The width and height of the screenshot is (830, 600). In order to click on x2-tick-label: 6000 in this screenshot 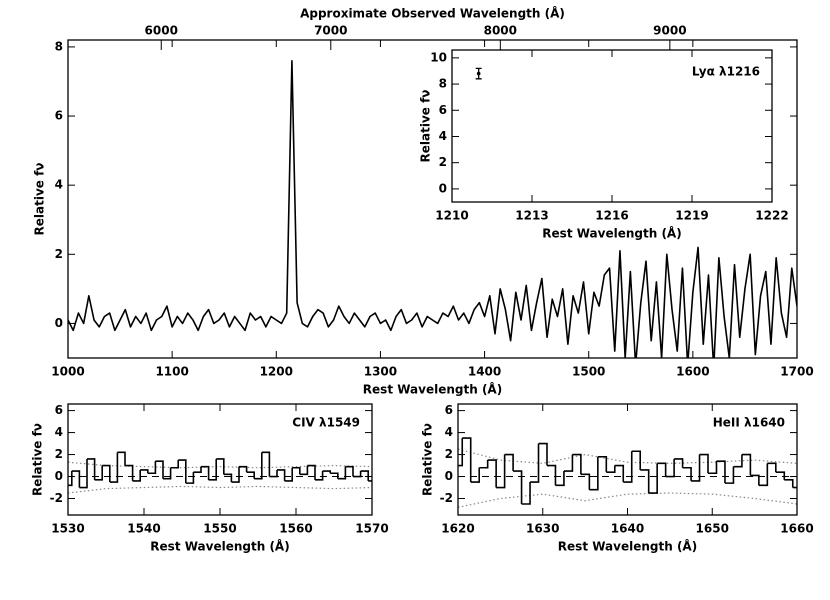, I will do `click(161, 31)`.